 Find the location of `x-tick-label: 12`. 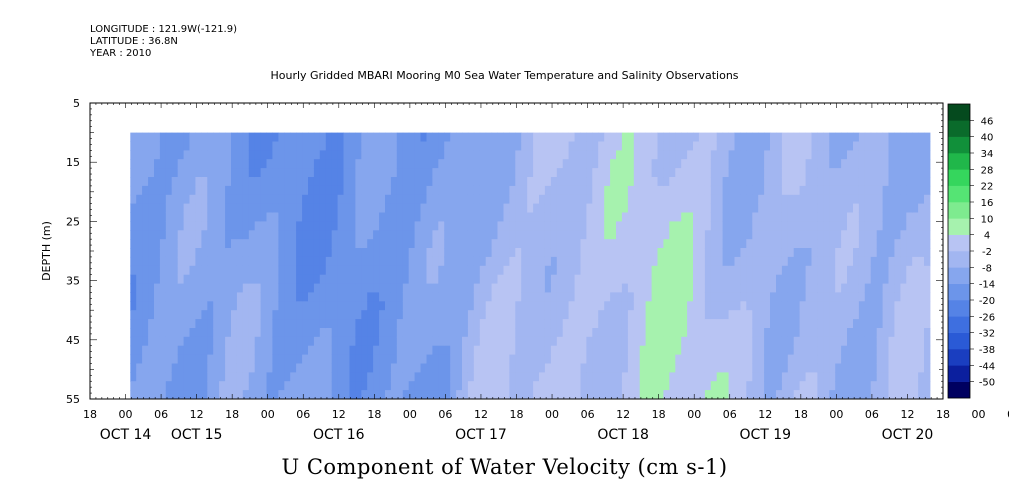

x-tick-label: 12 is located at coordinates (907, 414).